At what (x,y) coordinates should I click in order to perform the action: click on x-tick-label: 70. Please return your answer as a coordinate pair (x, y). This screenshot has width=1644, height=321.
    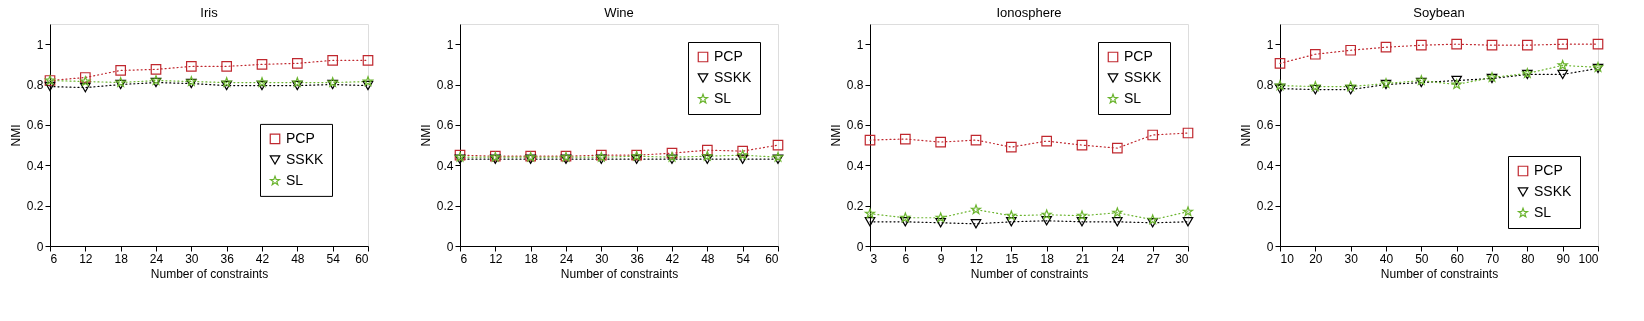
    Looking at the image, I should click on (1492, 258).